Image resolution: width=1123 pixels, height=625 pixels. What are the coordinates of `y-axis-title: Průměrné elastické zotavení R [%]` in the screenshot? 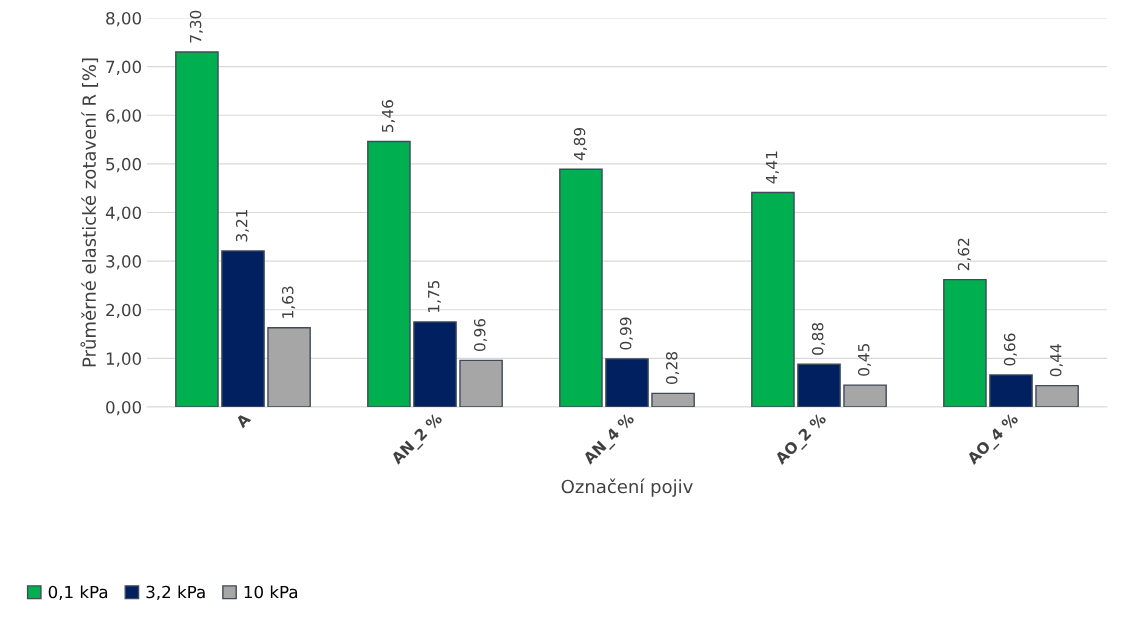 It's located at (89, 212).